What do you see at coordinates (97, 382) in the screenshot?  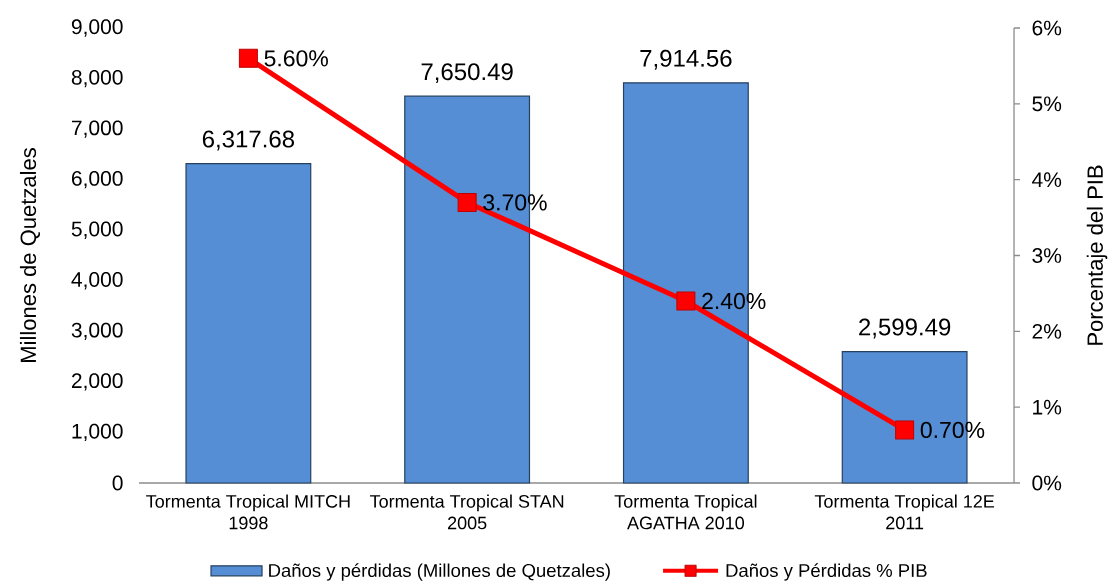 I see `y-tick-label: 2,000` at bounding box center [97, 382].